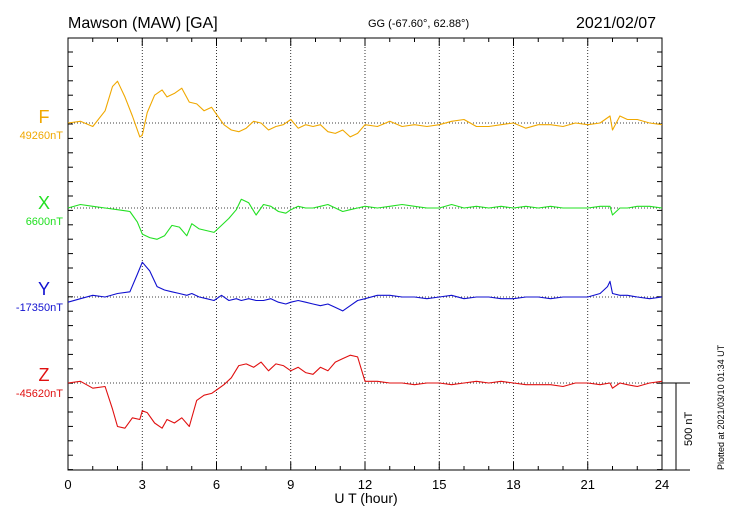 Image resolution: width=730 pixels, height=520 pixels. Describe the element at coordinates (721, 407) in the screenshot. I see `plotted-timestamp: Plotted at 2021/03/10 01:34 UT` at that location.